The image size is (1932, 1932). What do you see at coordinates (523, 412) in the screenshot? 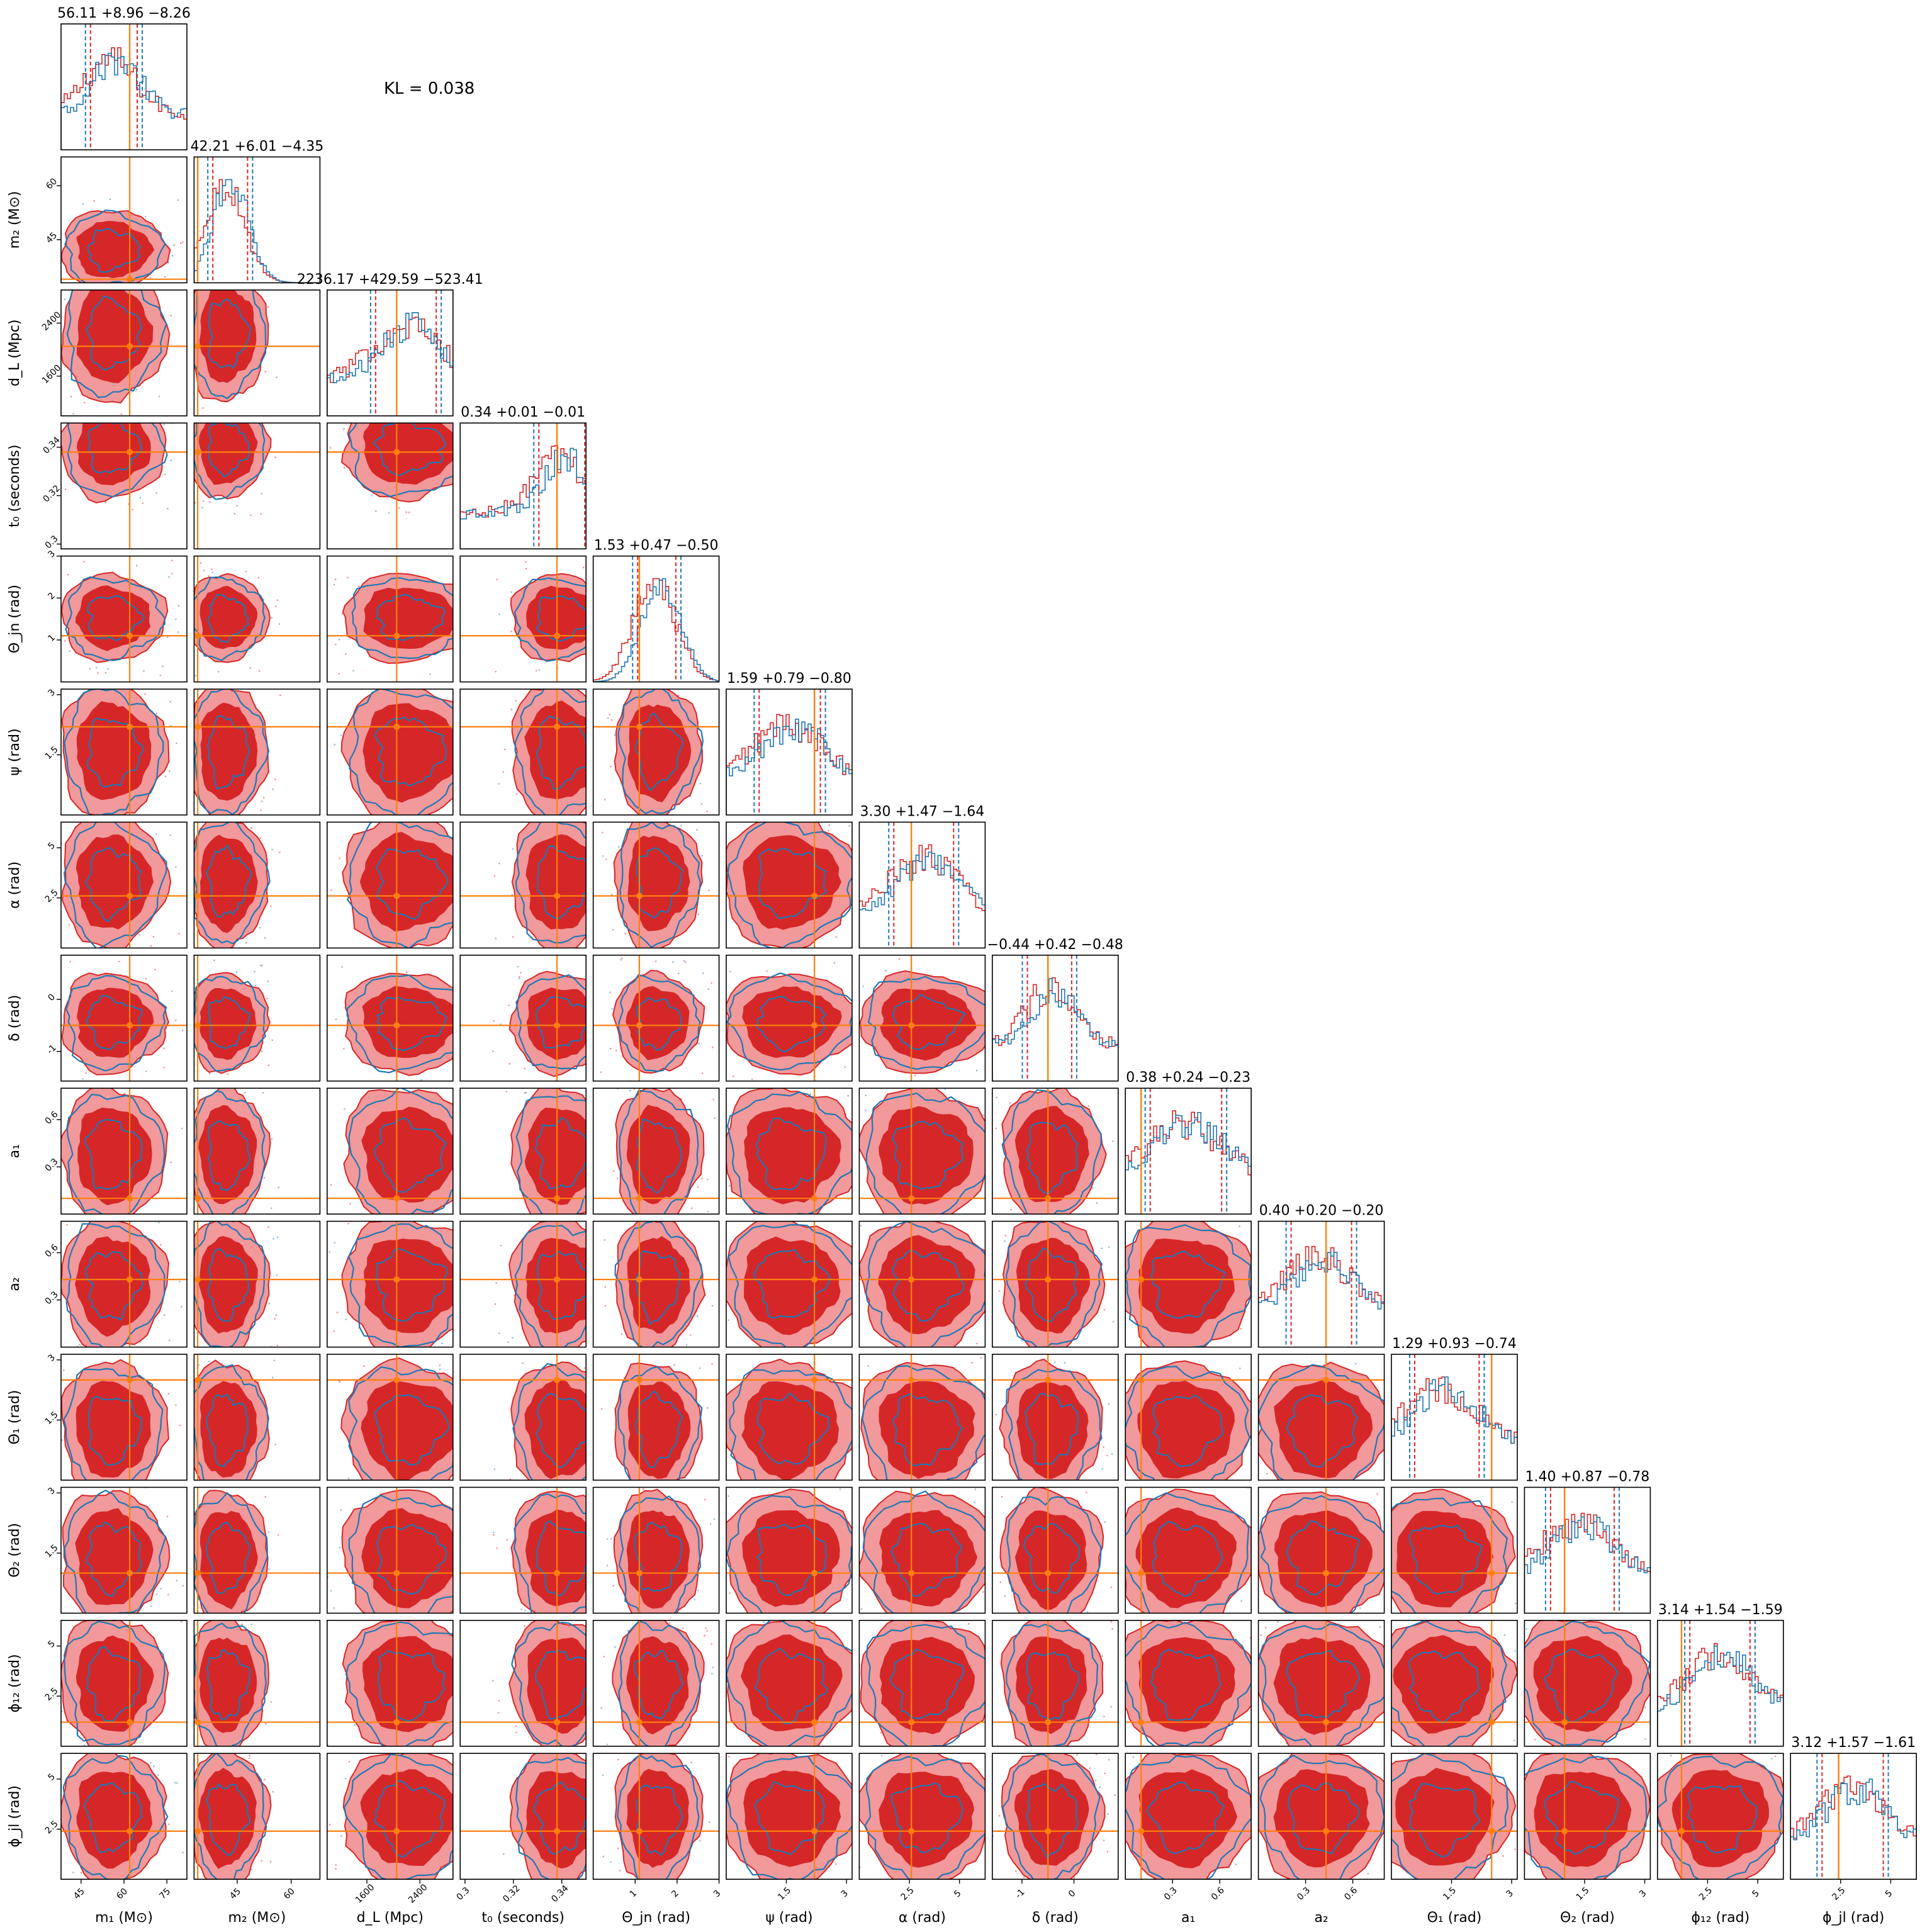
I see `panel-title: 0.34 +0.01 −0.01` at bounding box center [523, 412].